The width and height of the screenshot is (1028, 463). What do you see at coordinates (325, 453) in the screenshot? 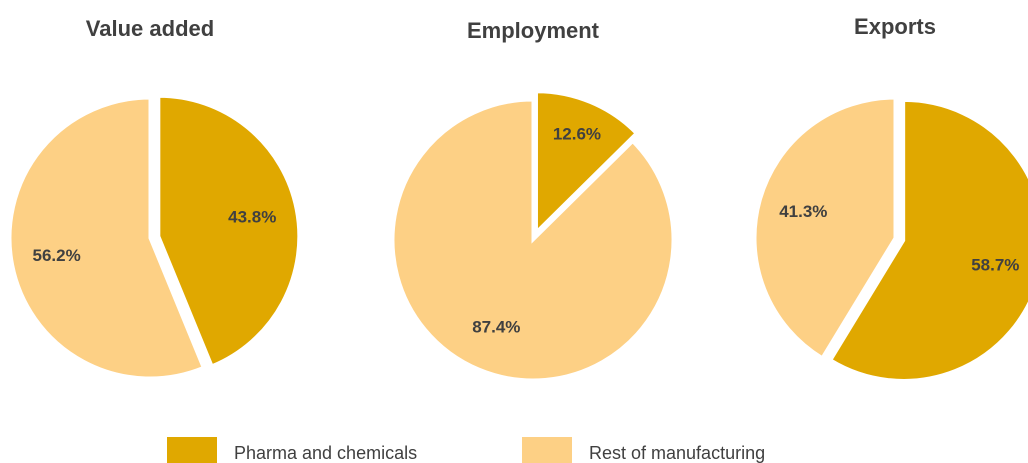
I see `legend-label: Pharma and chemicals` at bounding box center [325, 453].